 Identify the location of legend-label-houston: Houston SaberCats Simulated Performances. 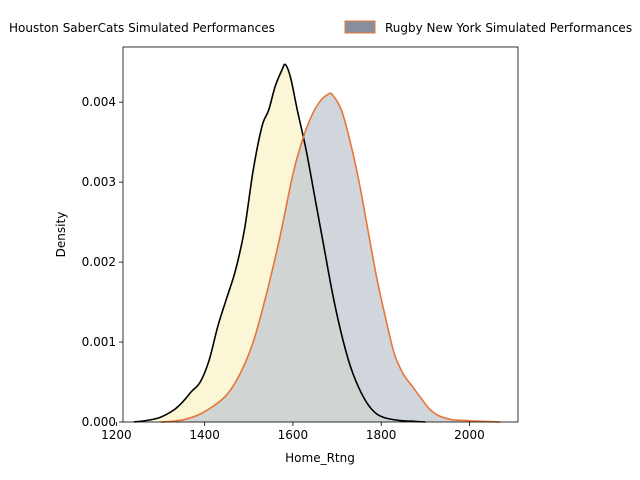
(142, 28).